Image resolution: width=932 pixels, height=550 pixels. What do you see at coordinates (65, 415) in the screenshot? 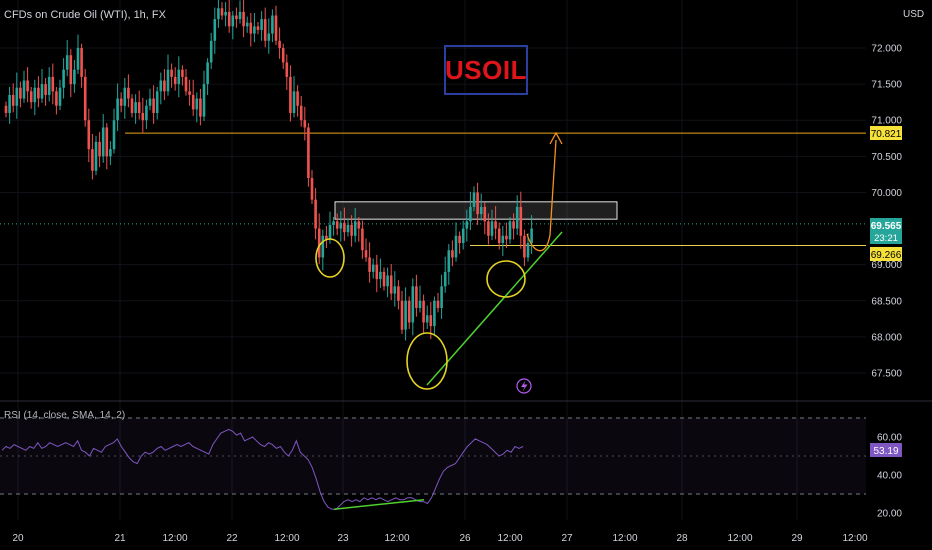
I see `rsi-indicator-title: RSI (14, close, SMA, 14, 2)` at bounding box center [65, 415].